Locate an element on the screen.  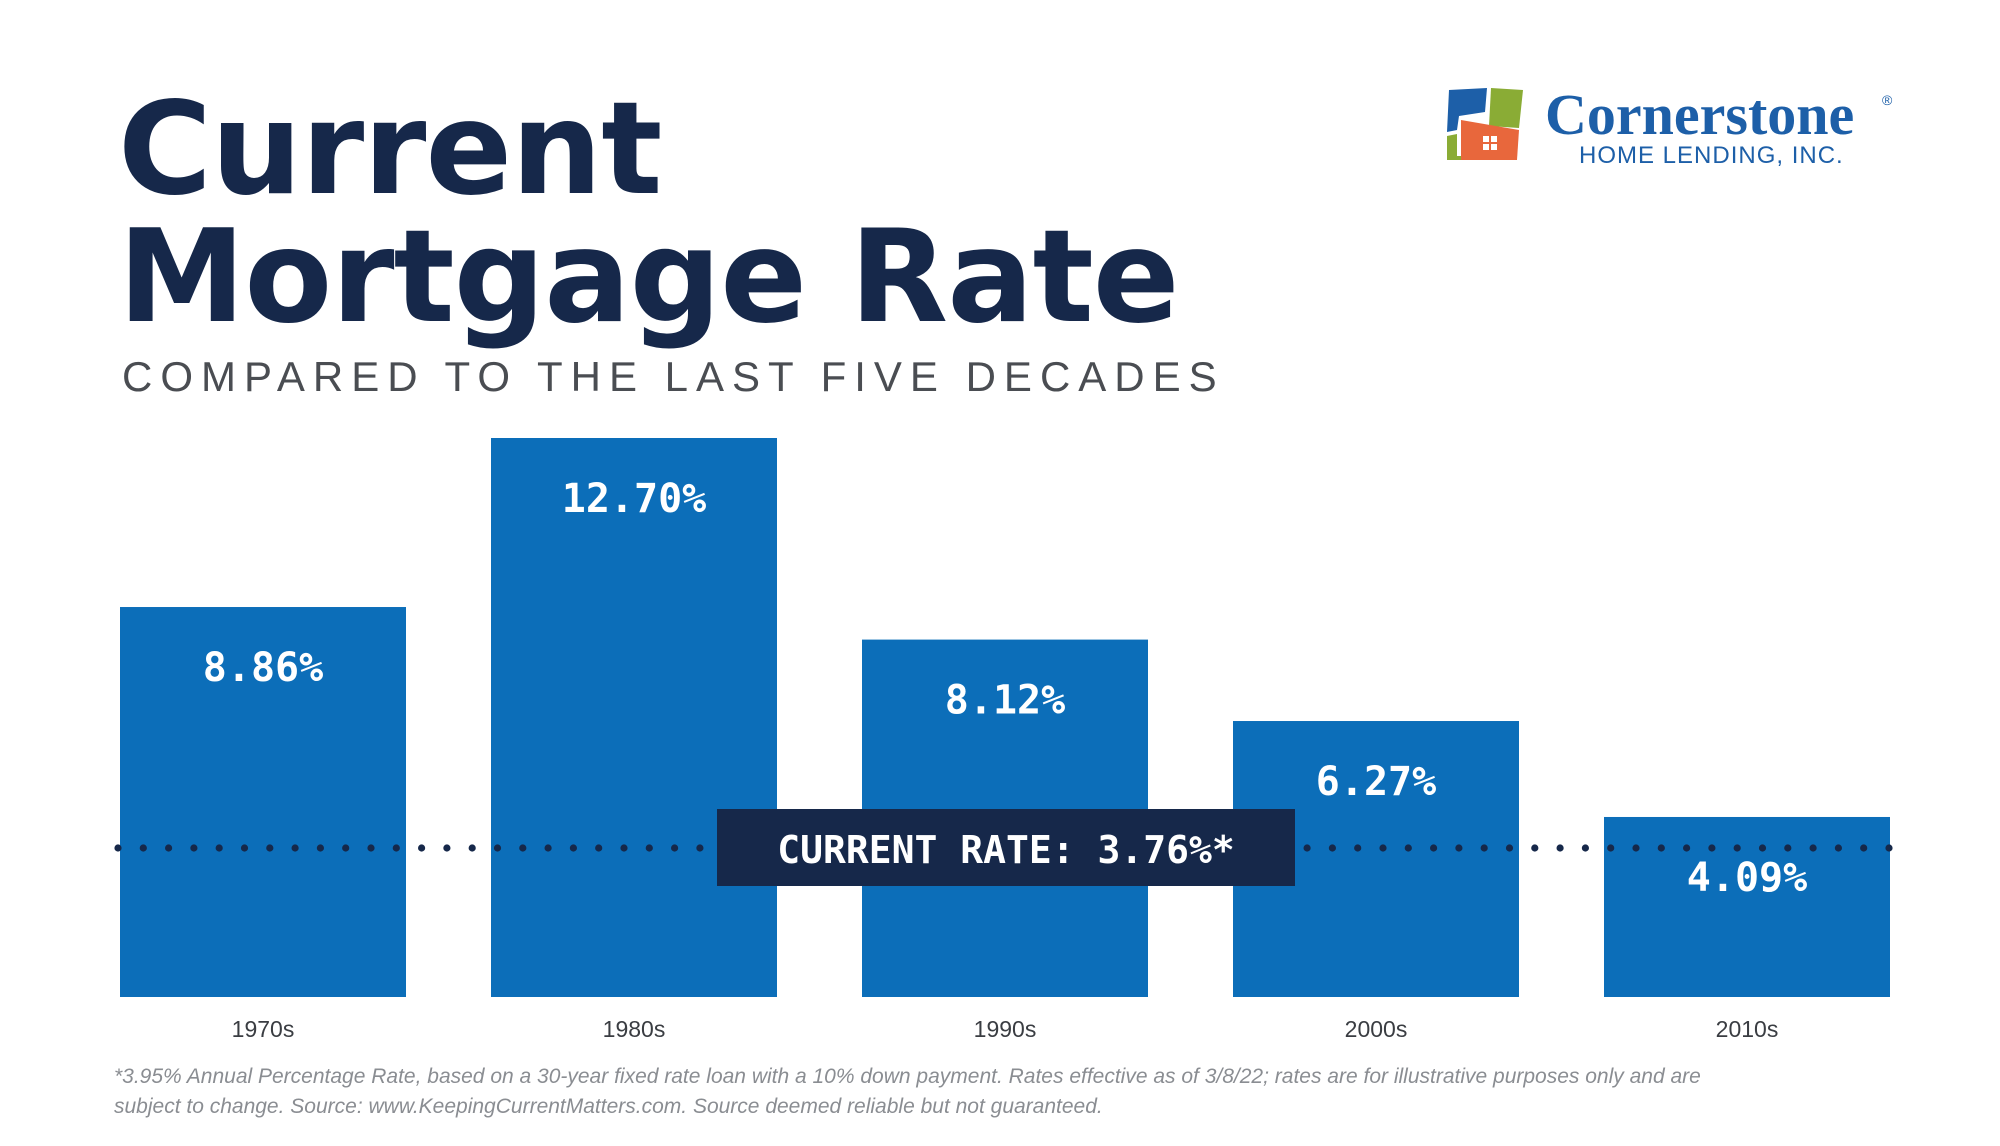
house-logo-icon is located at coordinates (1485, 124).